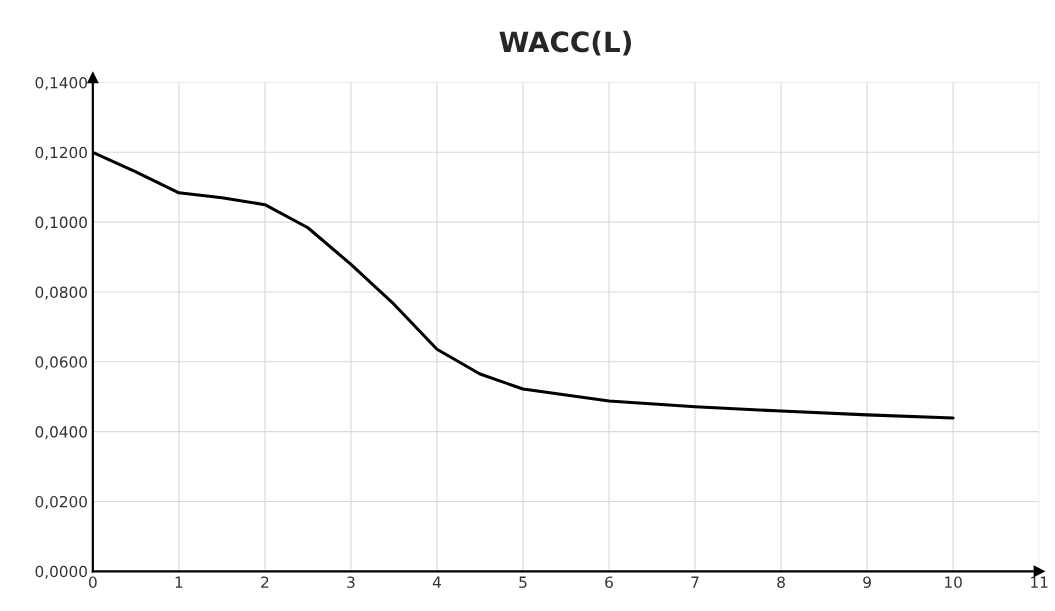 This screenshot has width=1055, height=611. I want to click on x-tick-label: 0, so click(92, 582).